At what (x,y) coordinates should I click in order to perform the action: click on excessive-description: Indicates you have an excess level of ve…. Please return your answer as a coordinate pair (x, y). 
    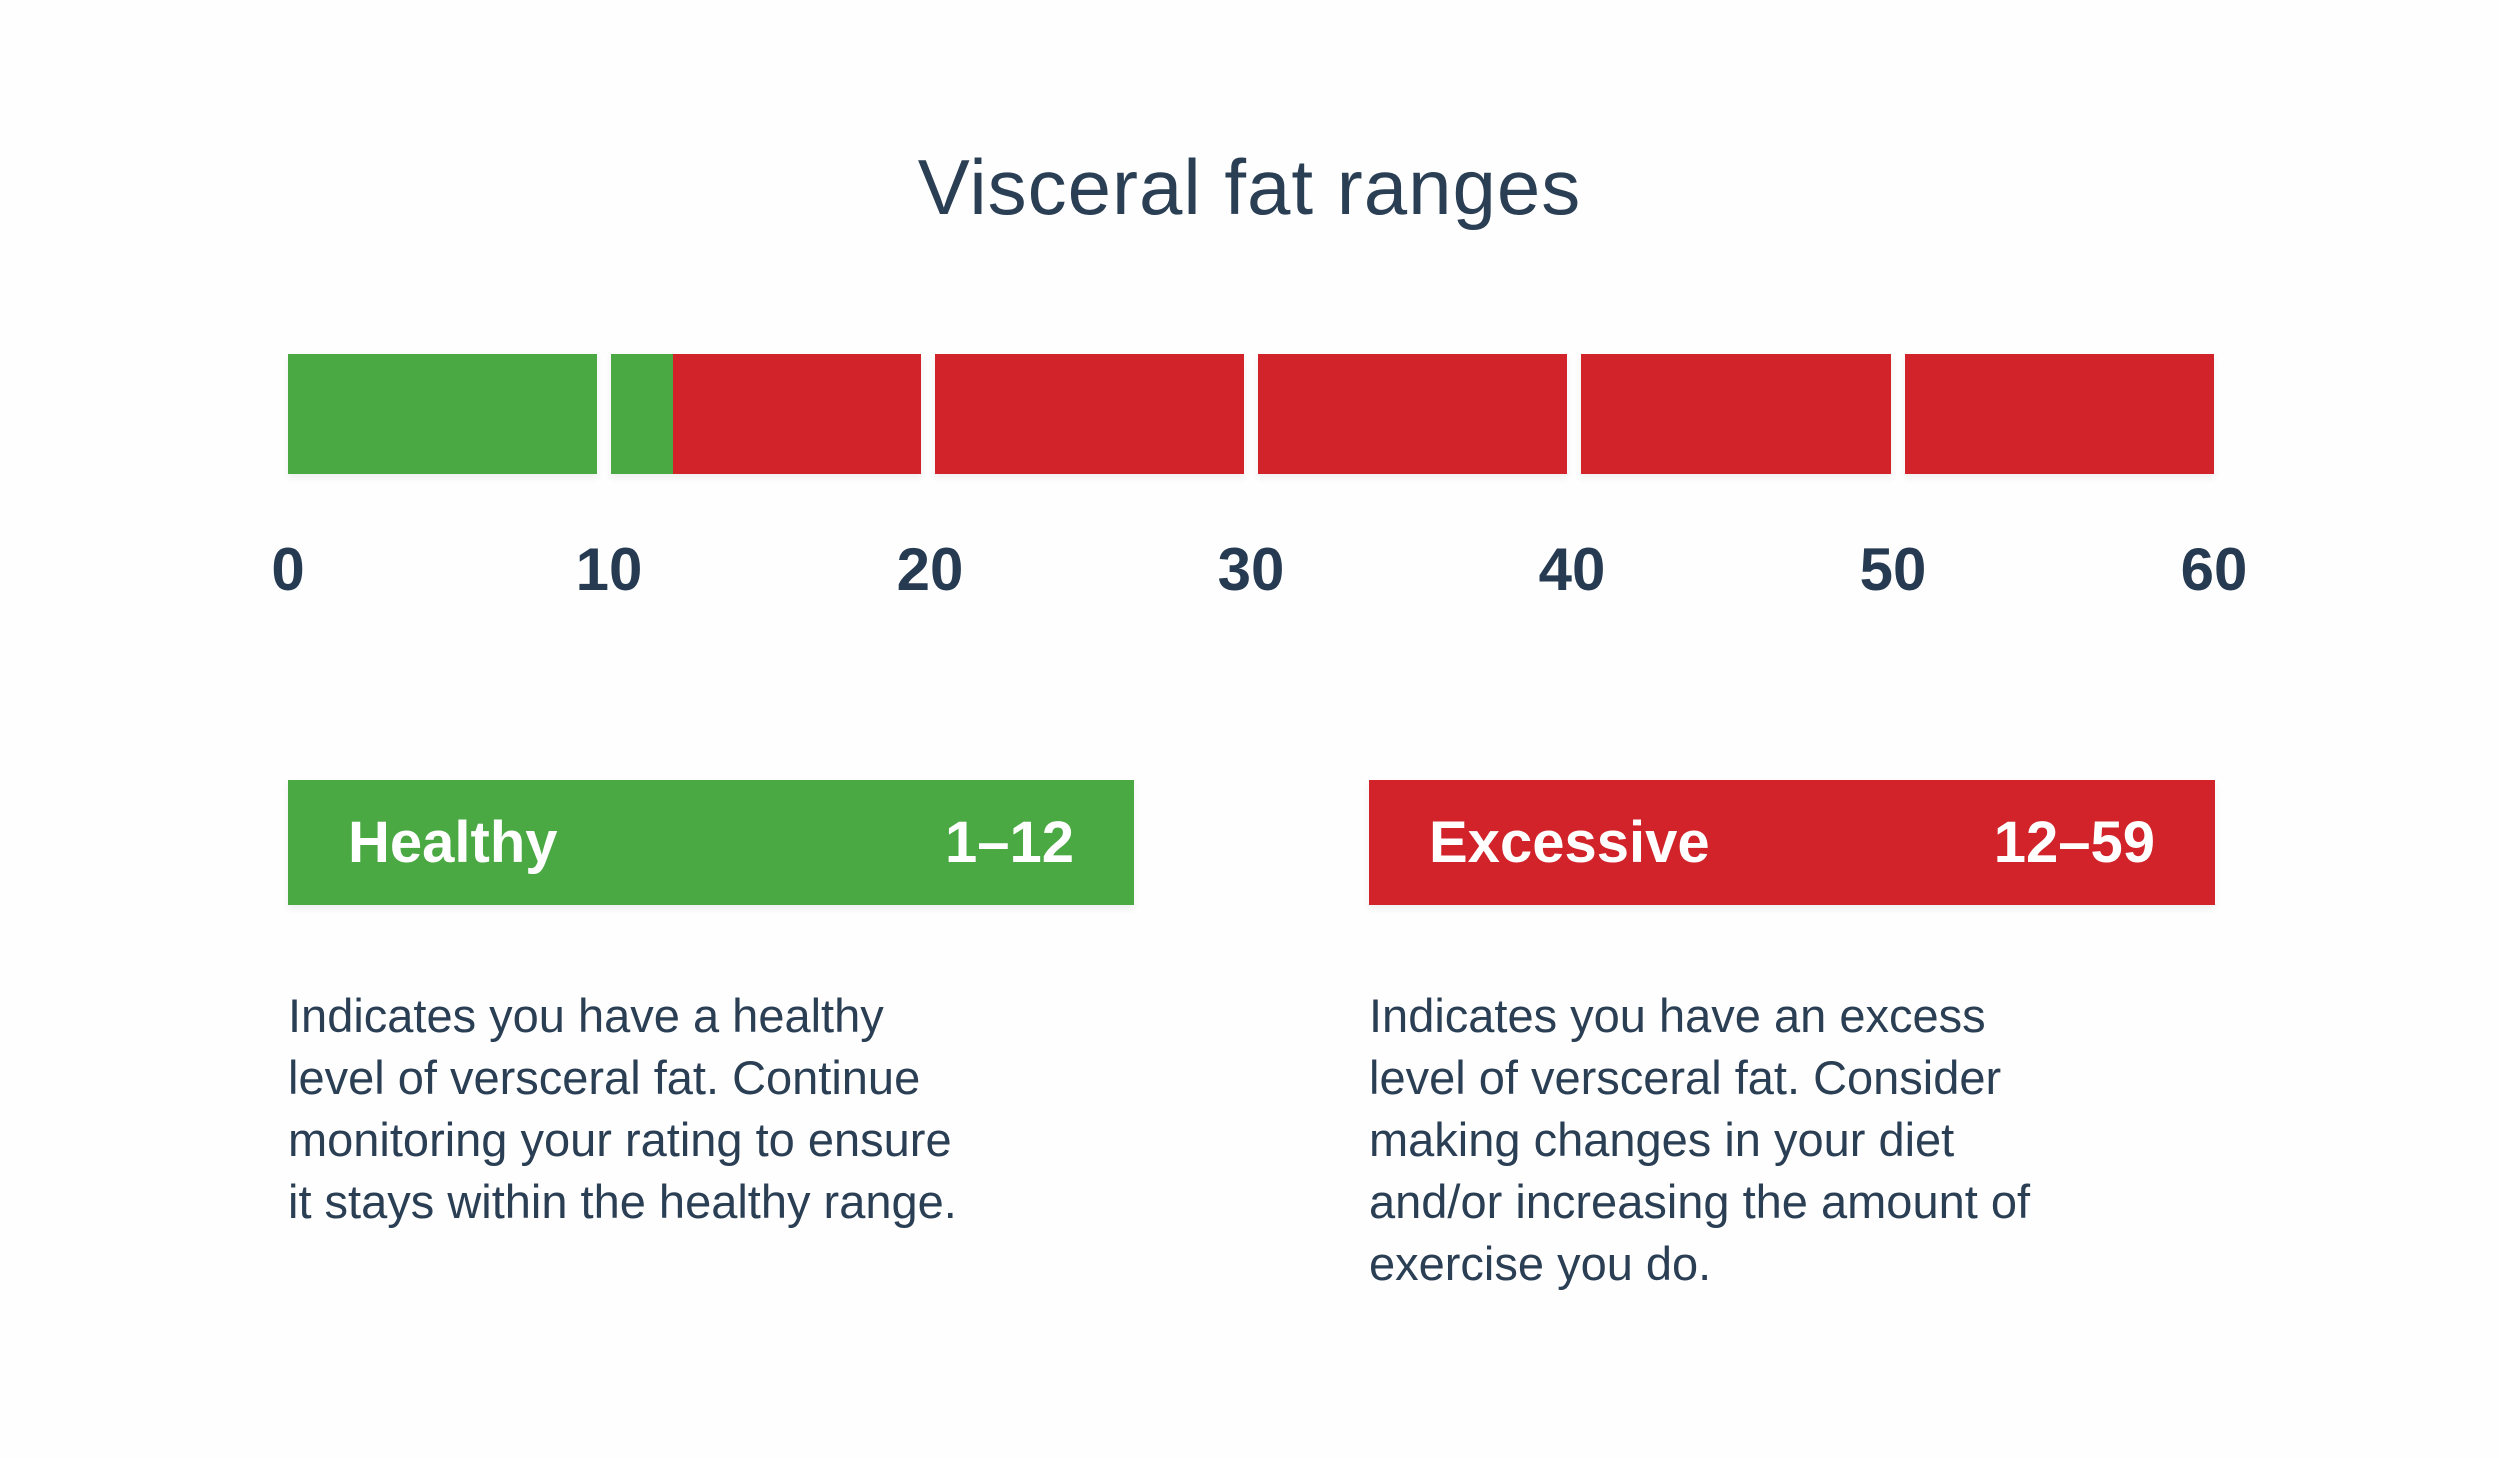
    Looking at the image, I should click on (1700, 1139).